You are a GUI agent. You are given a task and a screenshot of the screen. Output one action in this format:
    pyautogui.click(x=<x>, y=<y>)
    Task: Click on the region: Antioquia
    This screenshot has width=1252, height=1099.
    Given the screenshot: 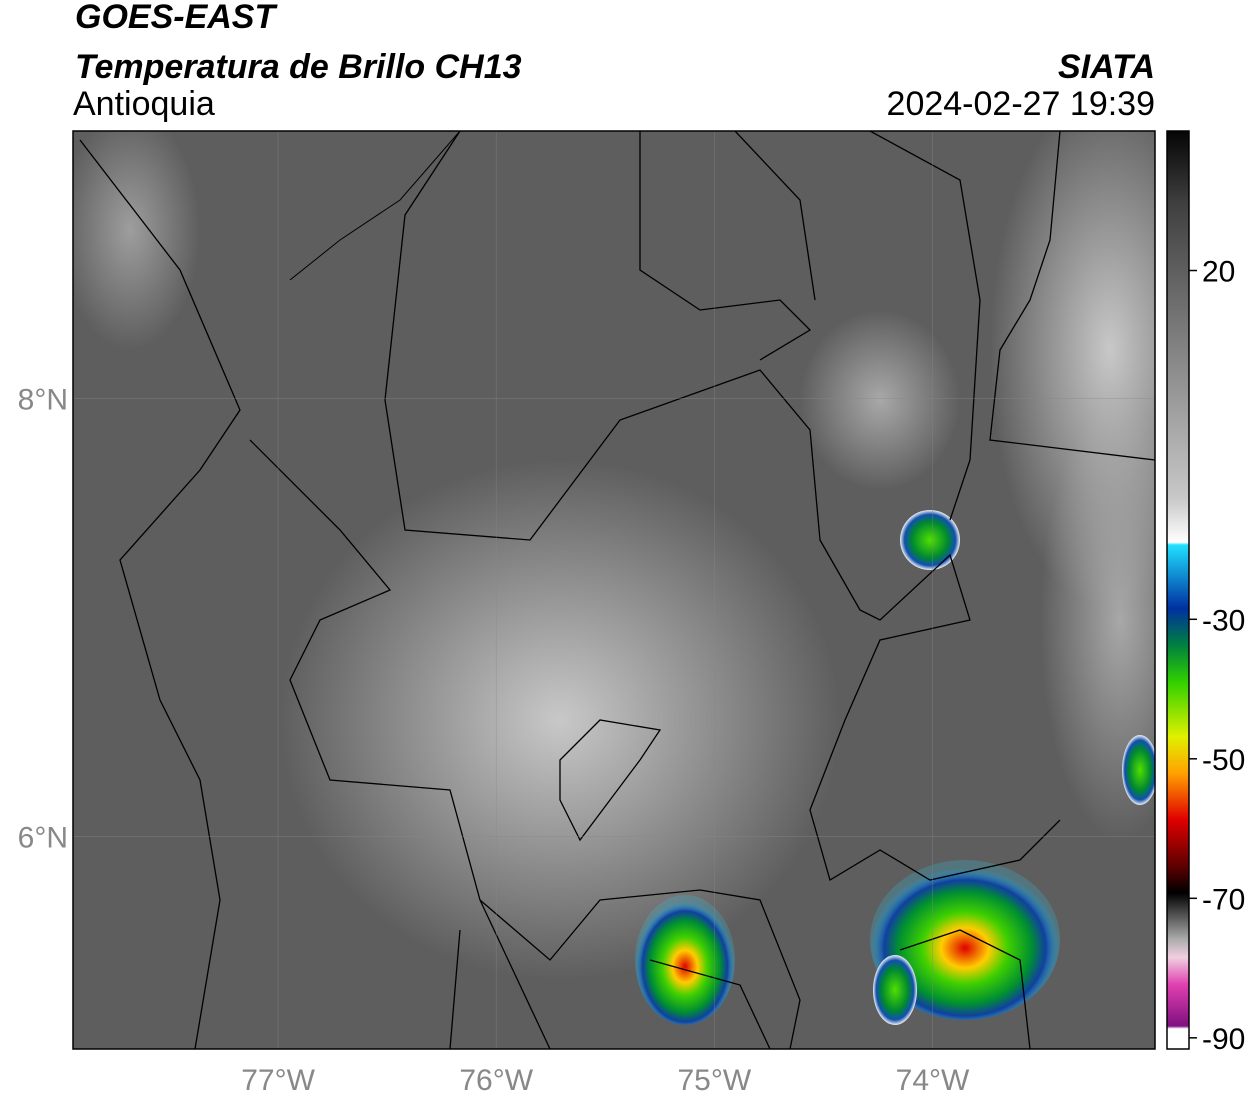 What is the action you would take?
    pyautogui.click(x=144, y=104)
    